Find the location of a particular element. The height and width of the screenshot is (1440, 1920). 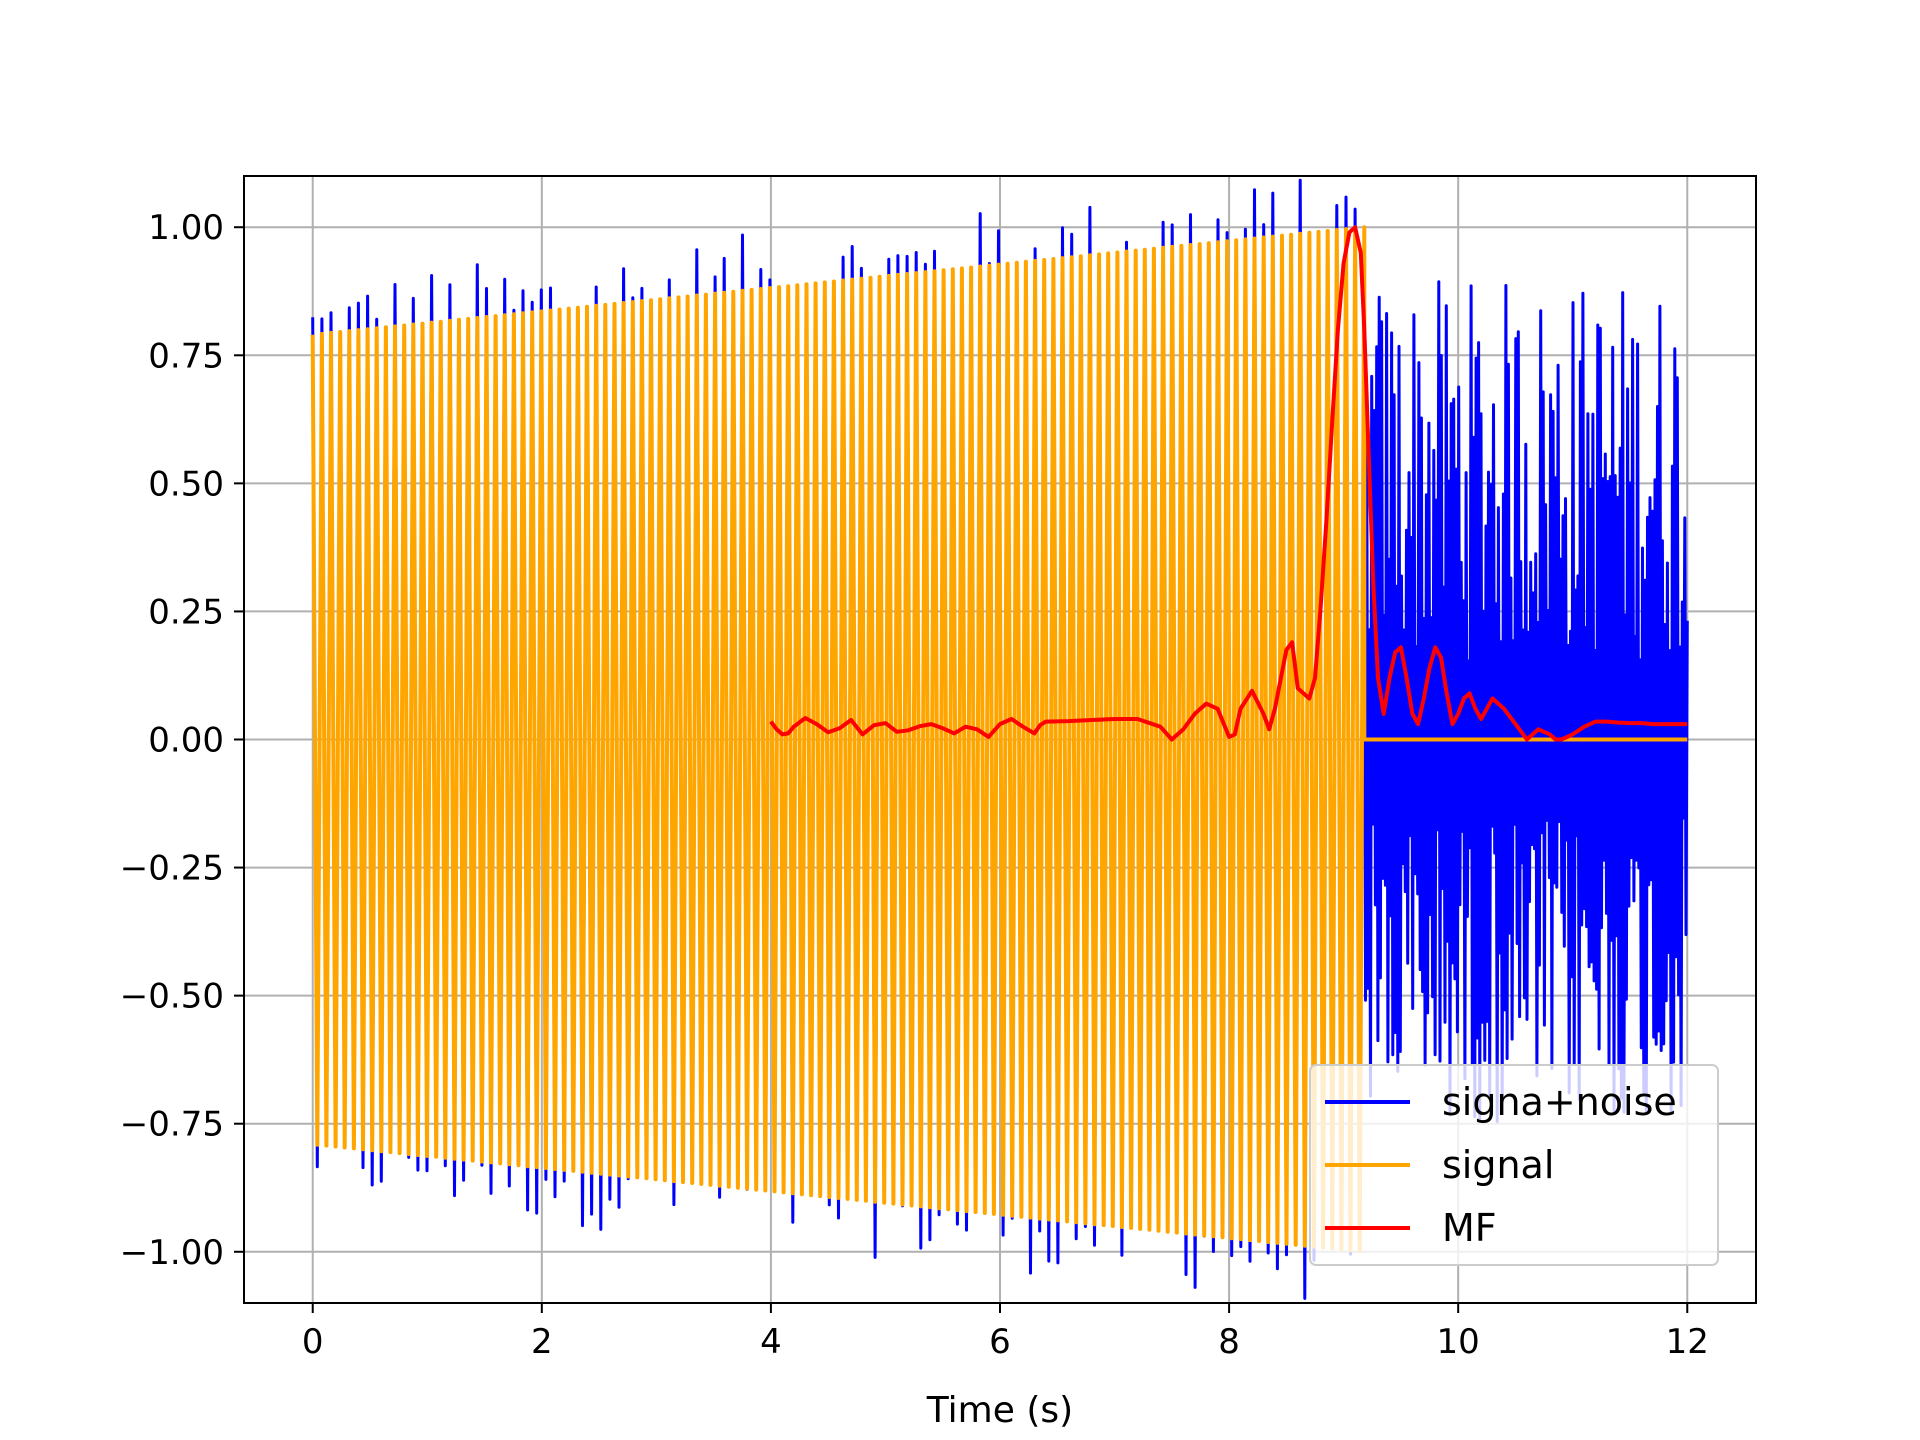

x-axis-title: Time (s) is located at coordinates (999, 1410).